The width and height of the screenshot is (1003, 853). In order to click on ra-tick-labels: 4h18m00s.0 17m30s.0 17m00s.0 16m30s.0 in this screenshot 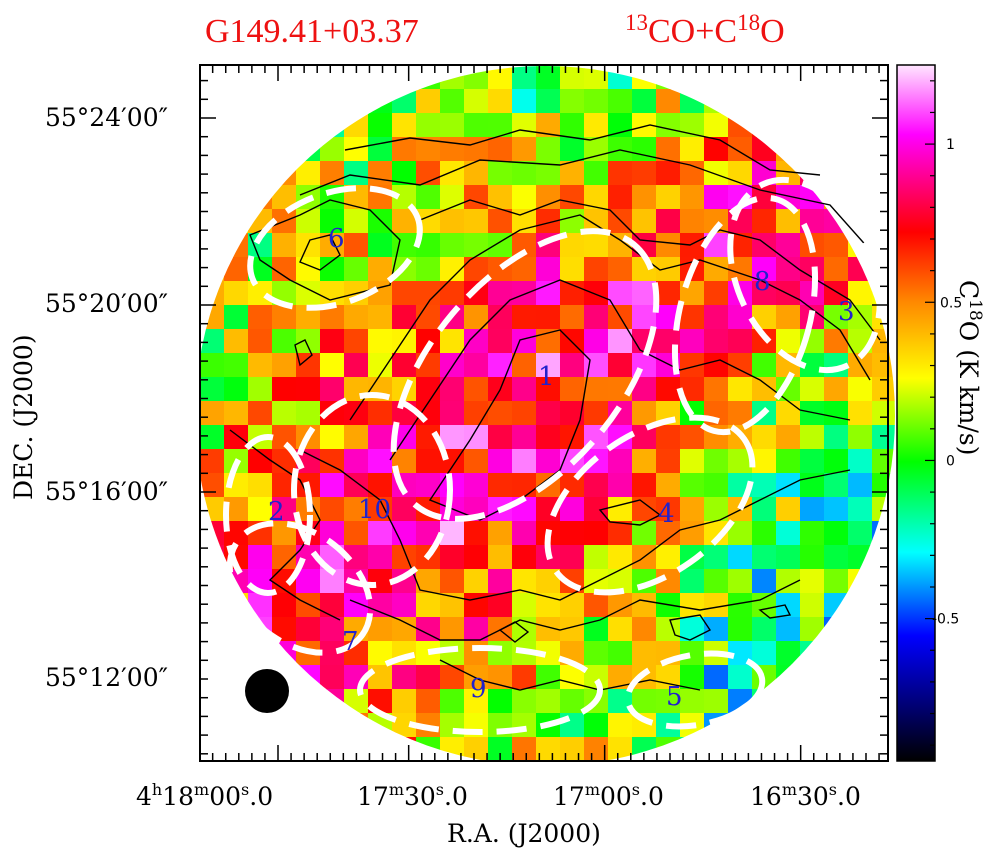, I will do `click(498, 795)`.